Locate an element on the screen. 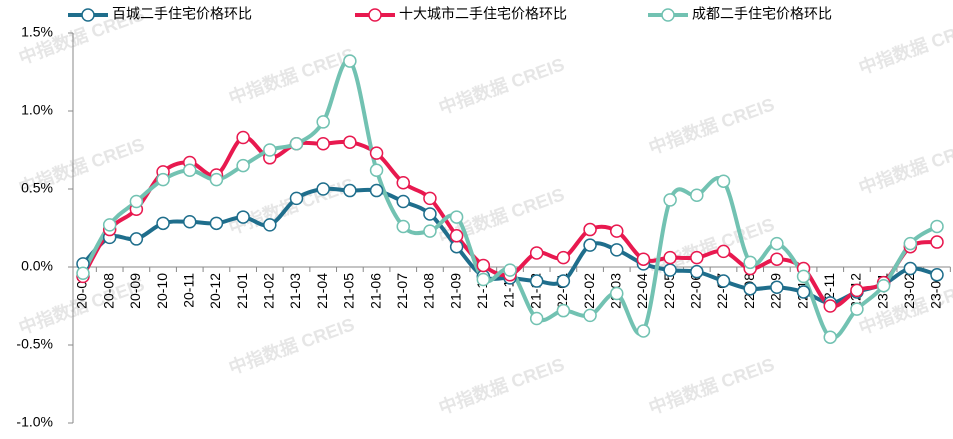 This screenshot has width=953, height=439. x-tick-label: 20-10 is located at coordinates (162, 291).